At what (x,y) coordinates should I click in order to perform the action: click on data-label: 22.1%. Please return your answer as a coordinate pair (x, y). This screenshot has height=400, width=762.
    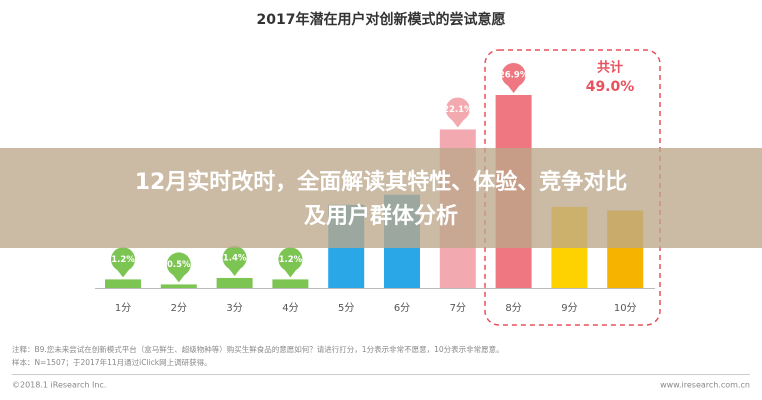
    Looking at the image, I should click on (458, 110).